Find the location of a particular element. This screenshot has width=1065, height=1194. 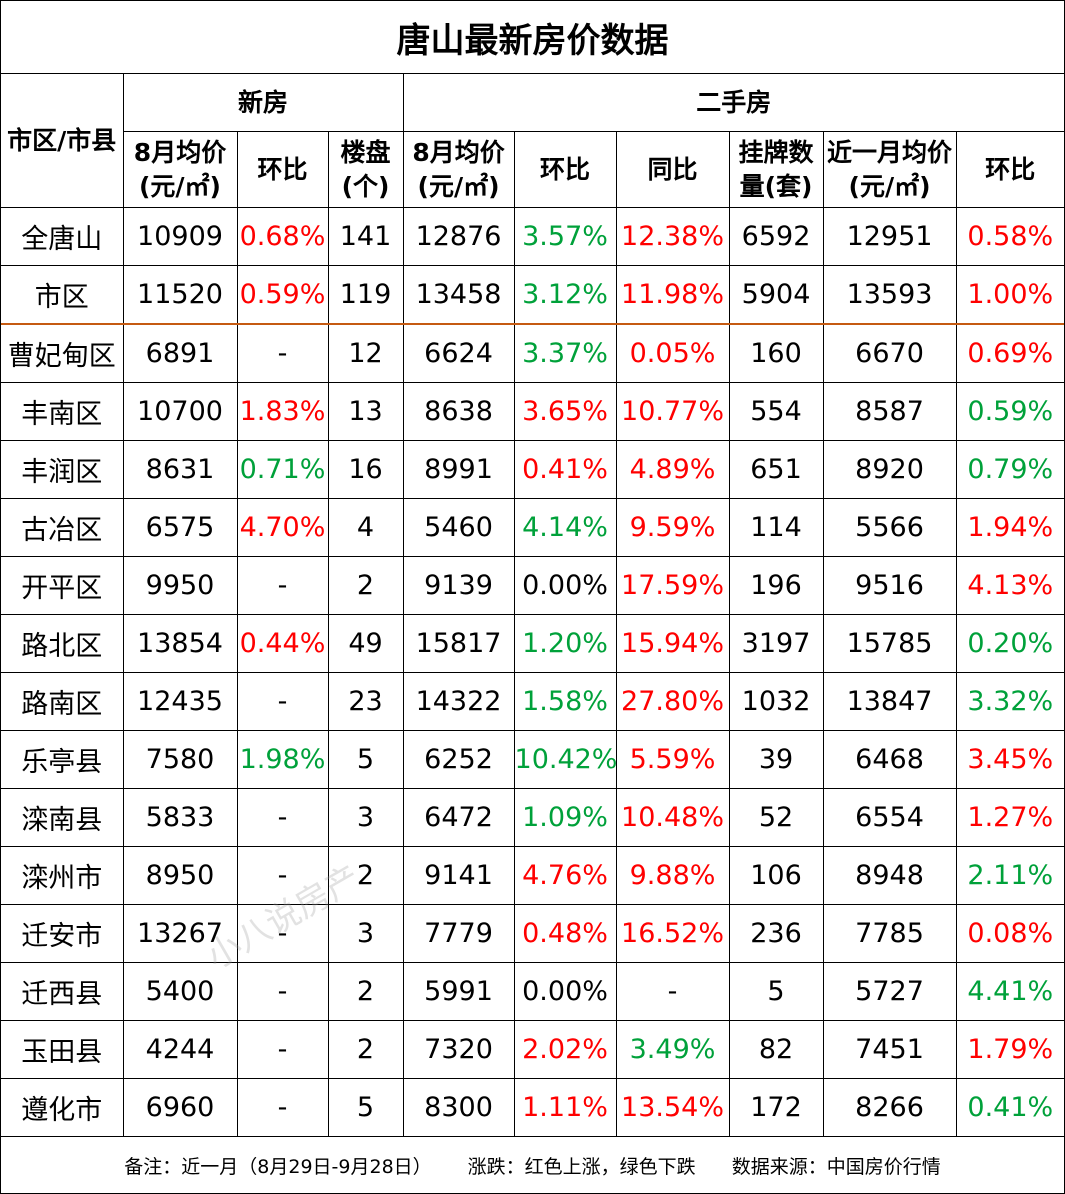

cell-new-price: 6891 is located at coordinates (180, 353).